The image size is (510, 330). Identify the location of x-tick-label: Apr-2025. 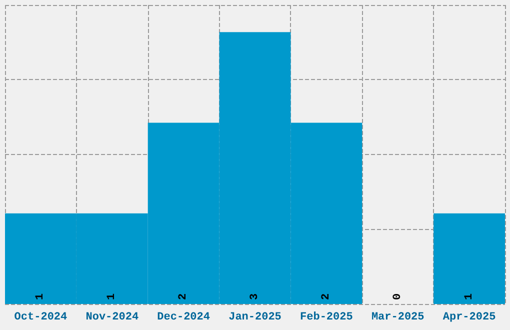
(469, 318).